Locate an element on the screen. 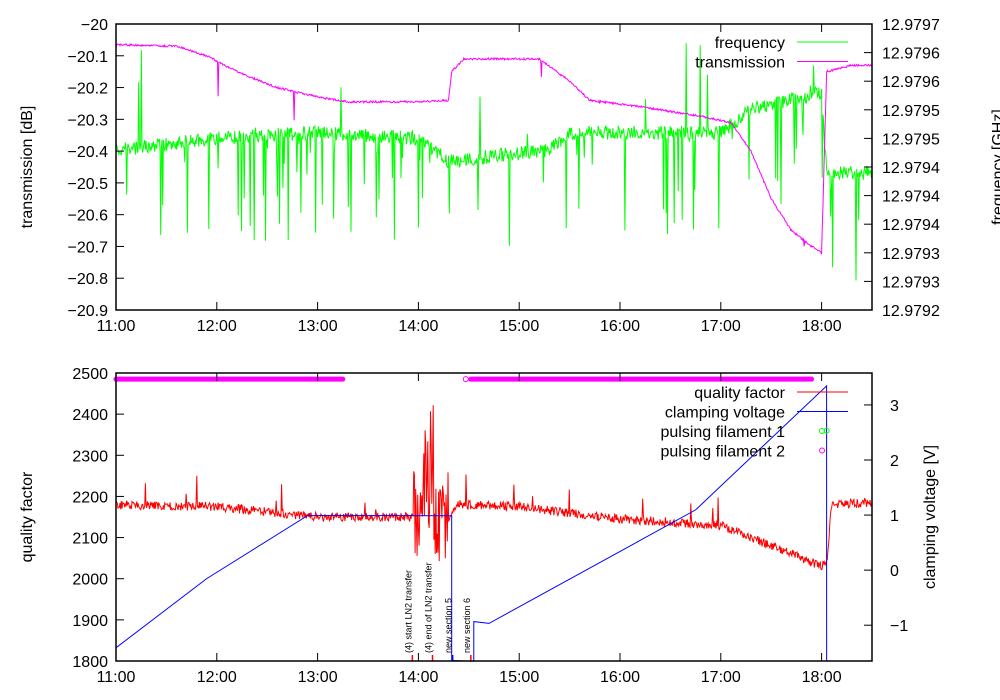  y-tick-label: −20.9 is located at coordinates (88, 311).